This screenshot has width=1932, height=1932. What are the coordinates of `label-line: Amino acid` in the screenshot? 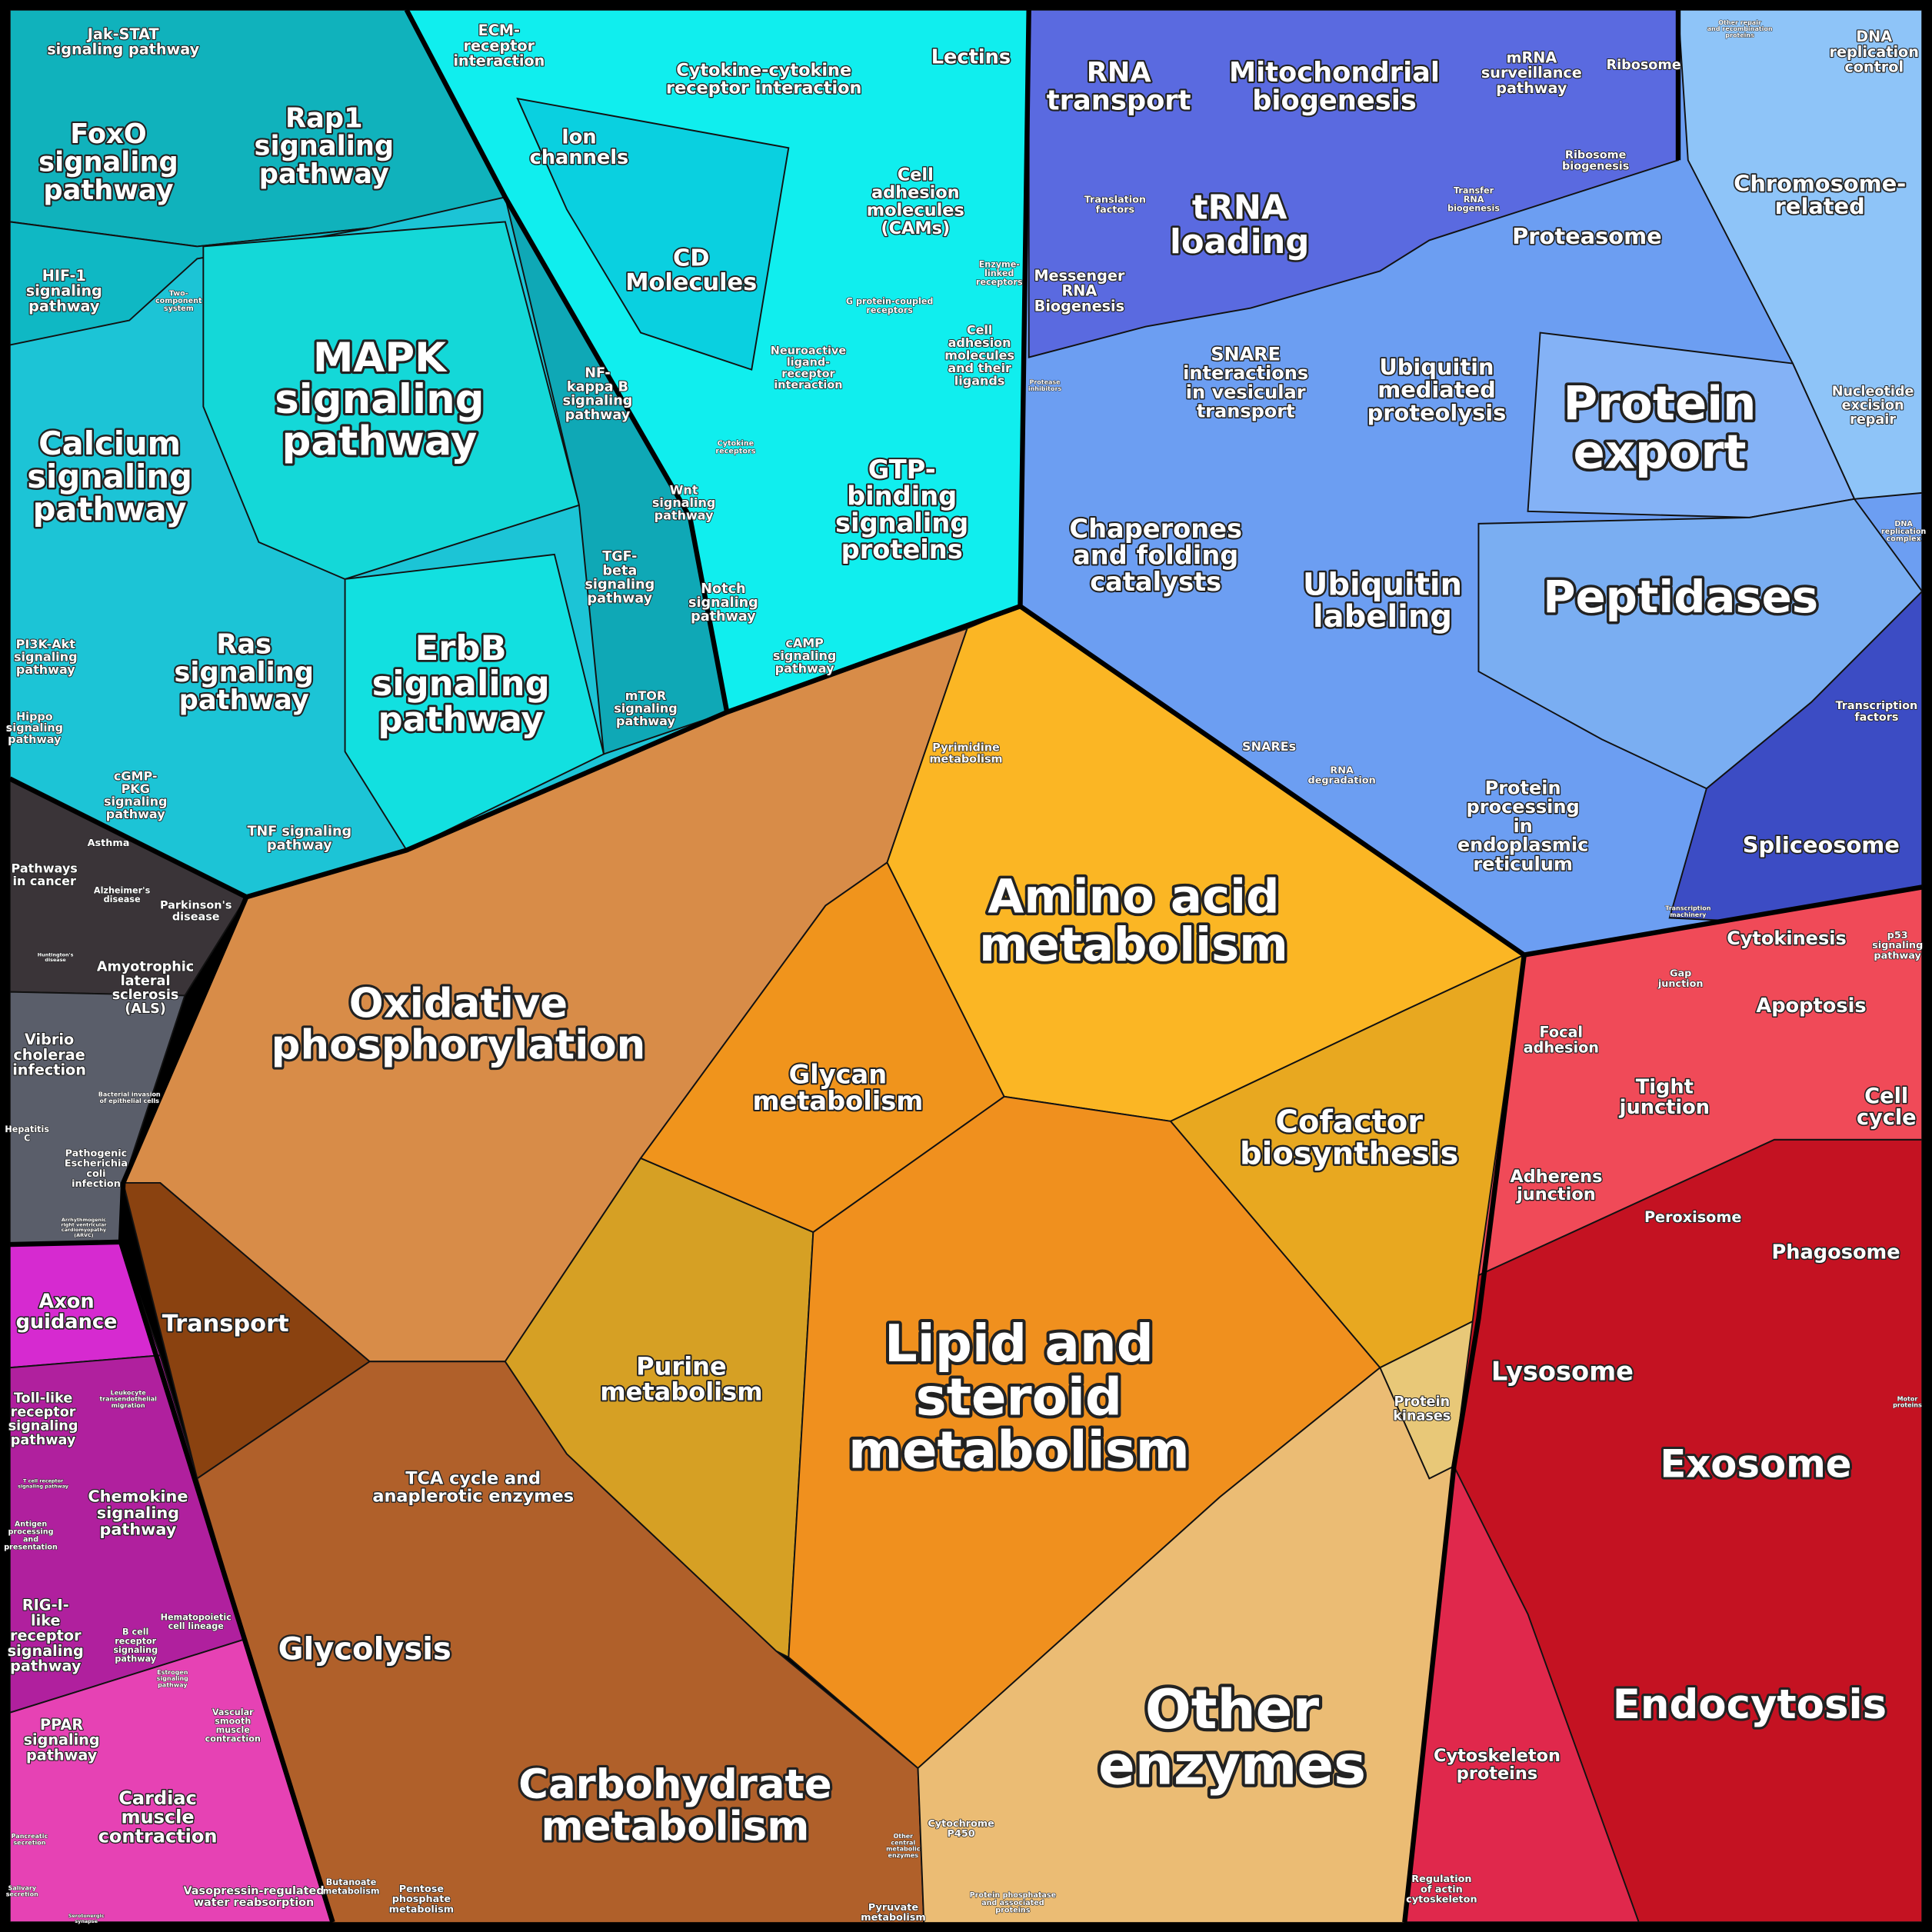 It's located at (1133, 896).